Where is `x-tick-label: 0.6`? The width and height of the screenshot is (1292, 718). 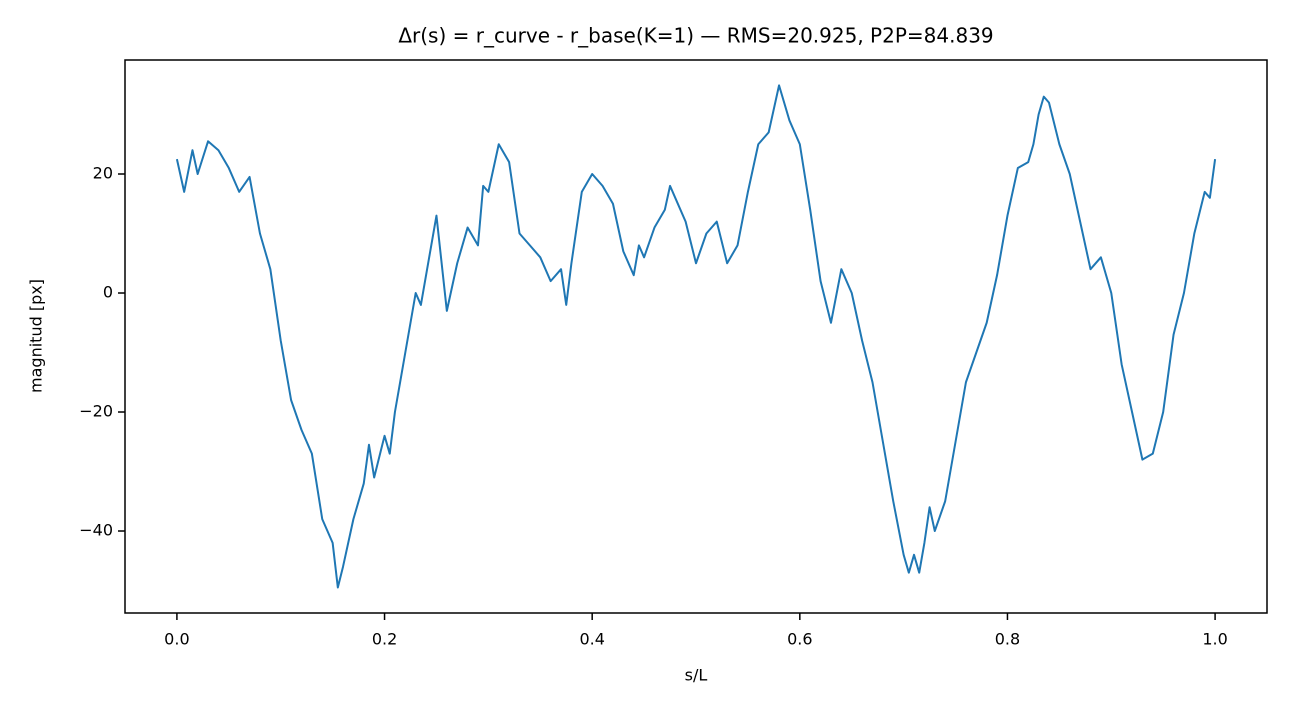 x-tick-label: 0.6 is located at coordinates (799, 639).